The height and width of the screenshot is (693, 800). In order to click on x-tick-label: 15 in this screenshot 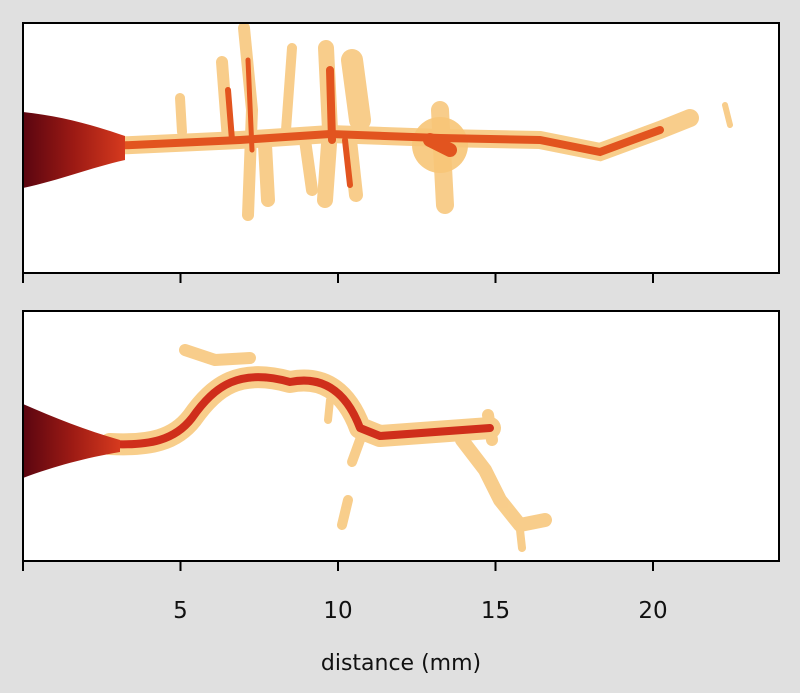, I will do `click(495, 611)`.